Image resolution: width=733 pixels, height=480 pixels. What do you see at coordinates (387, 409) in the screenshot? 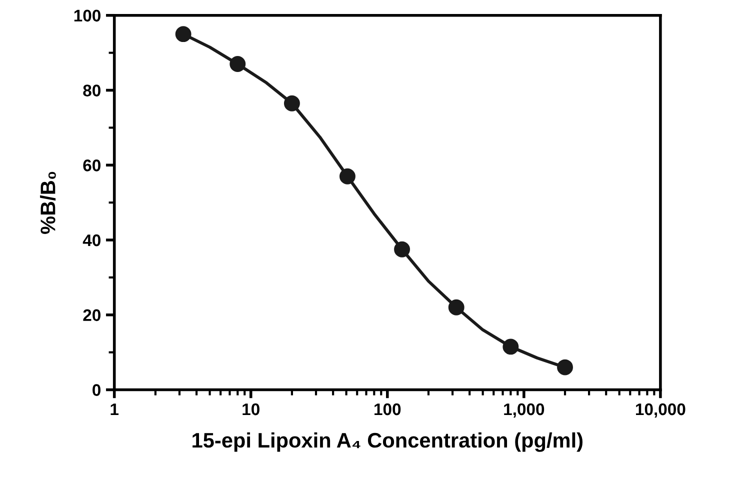
I see `x-tick-label: 100` at bounding box center [387, 409].